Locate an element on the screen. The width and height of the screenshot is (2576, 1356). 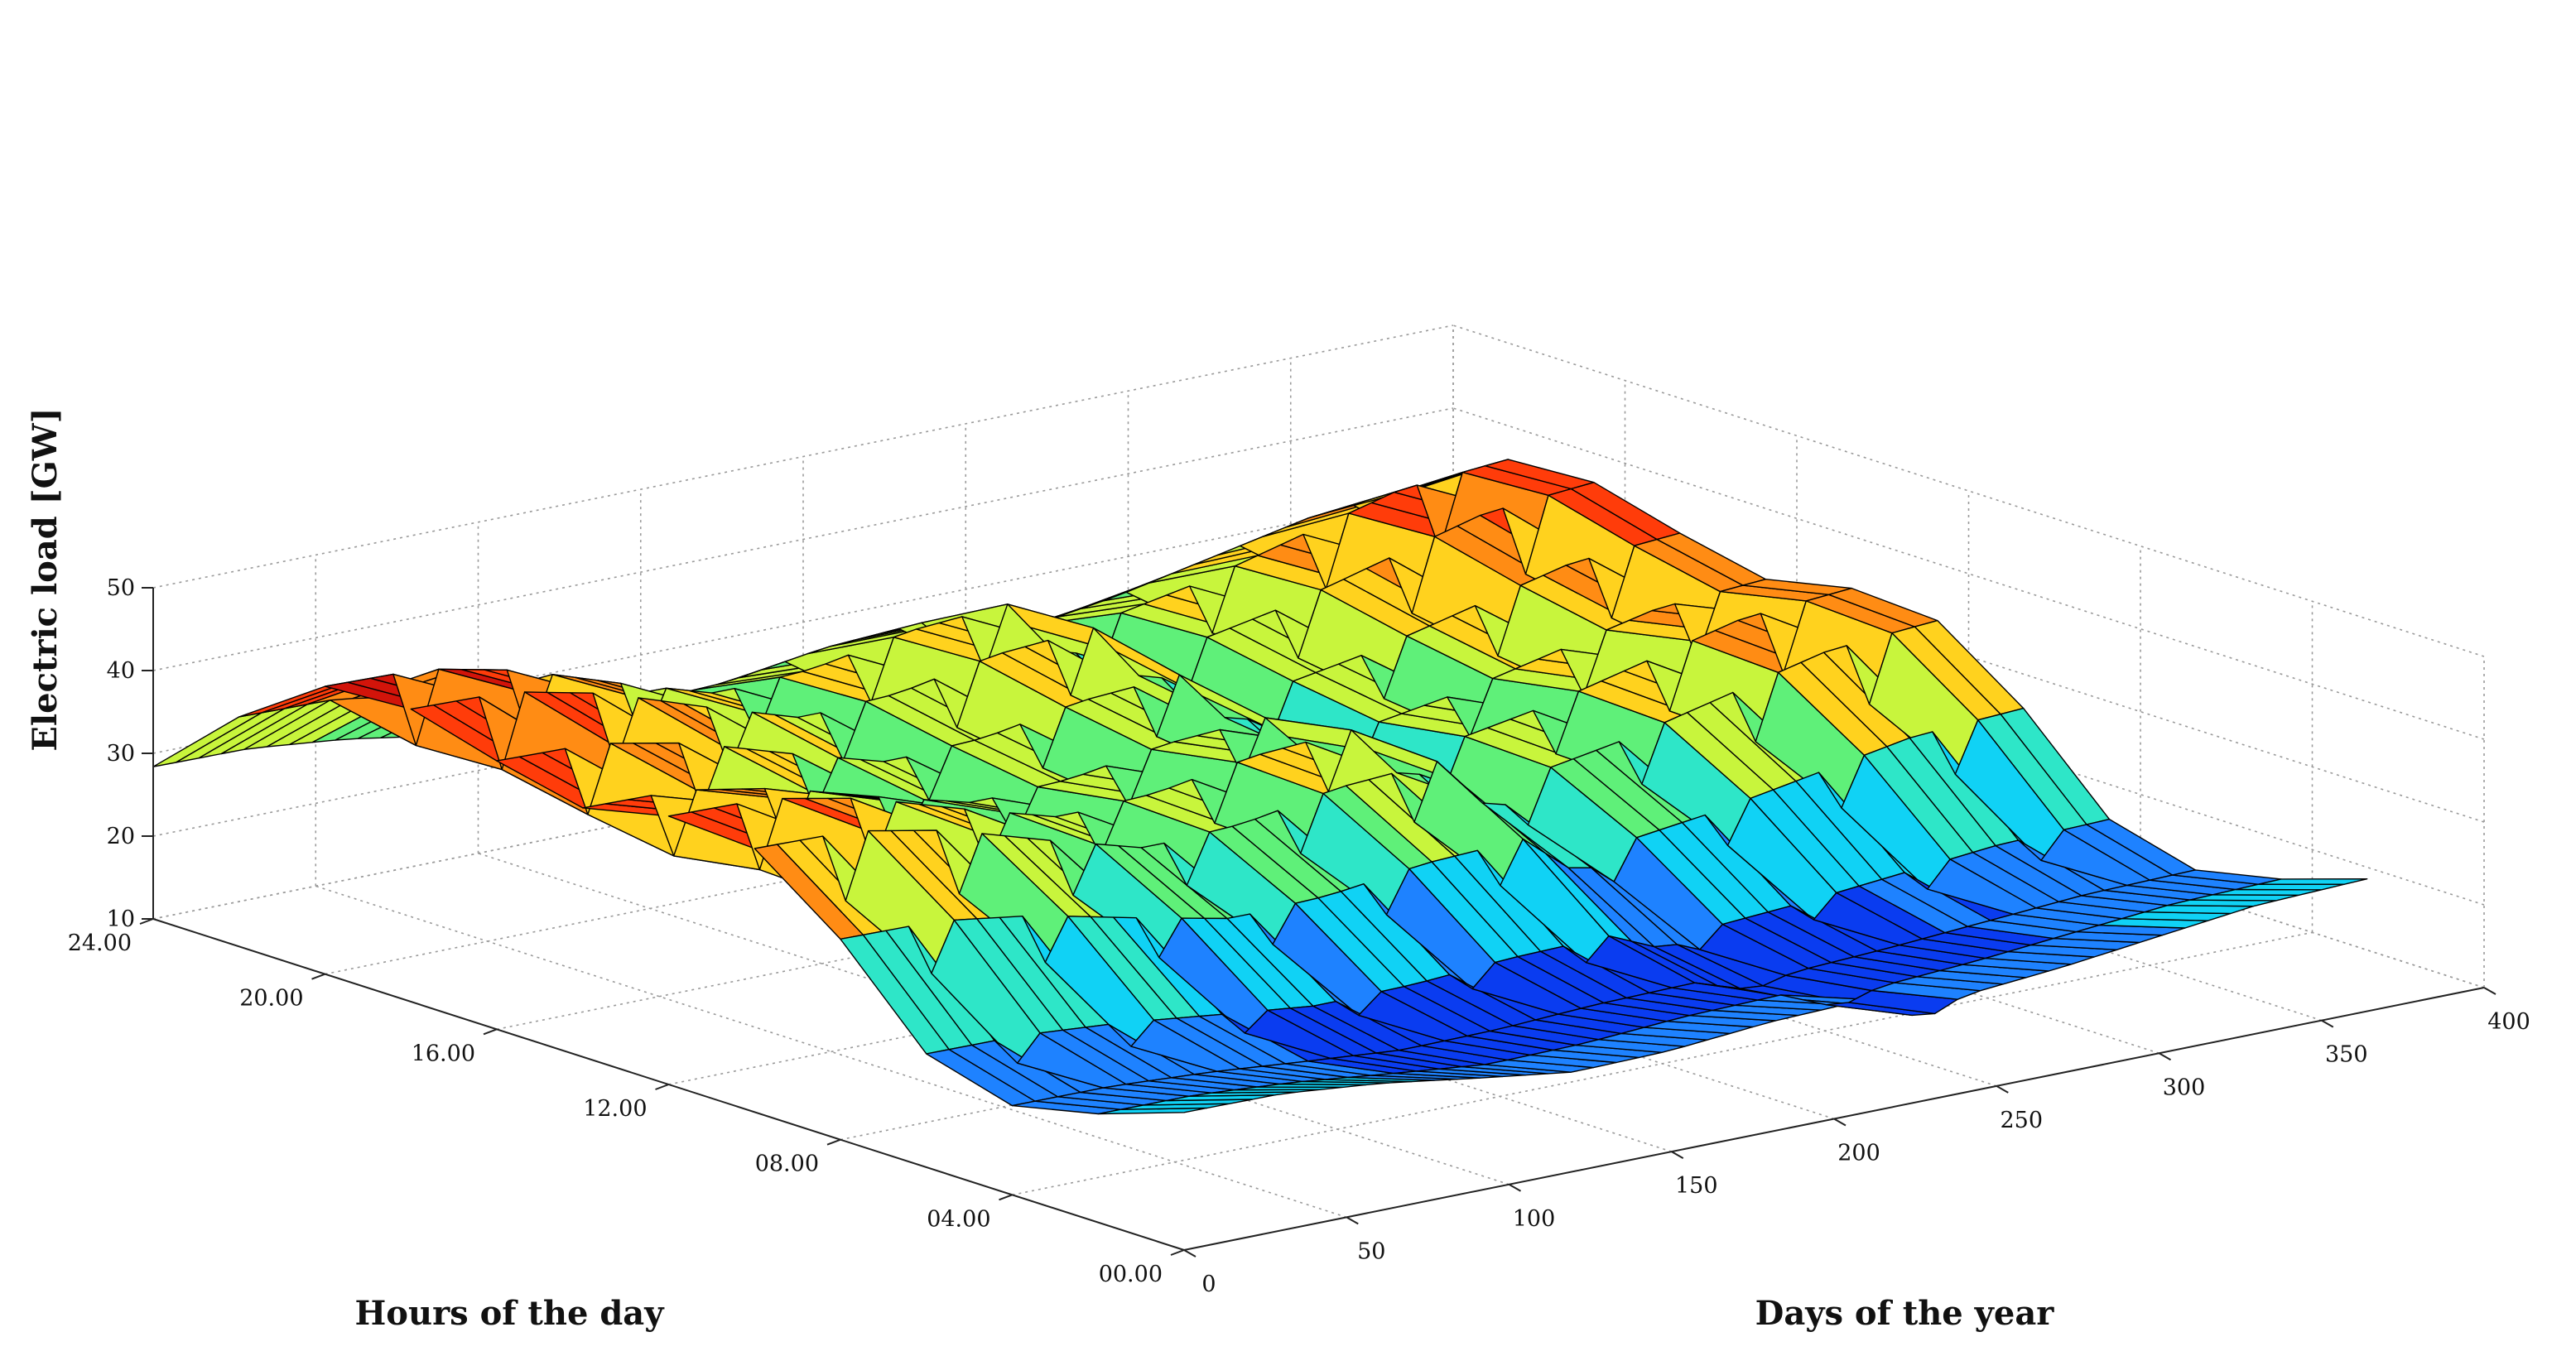
x-tick-label: 50 is located at coordinates (1371, 1251).